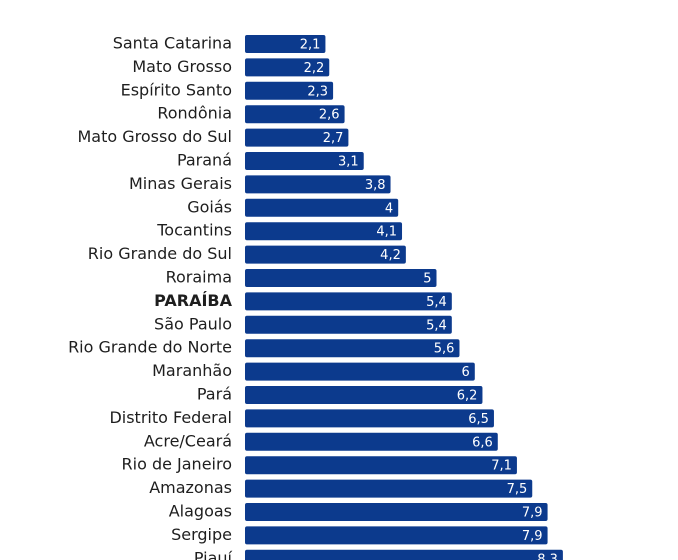 This screenshot has height=560, width=678. What do you see at coordinates (501, 466) in the screenshot?
I see `value-label: 7,1` at bounding box center [501, 466].